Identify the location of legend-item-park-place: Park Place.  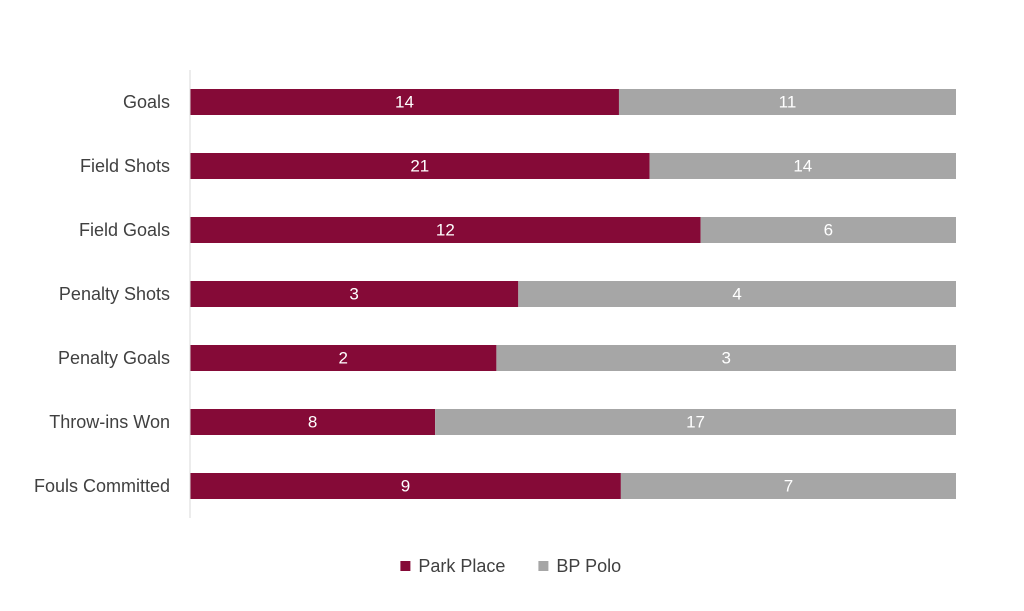
(452, 566).